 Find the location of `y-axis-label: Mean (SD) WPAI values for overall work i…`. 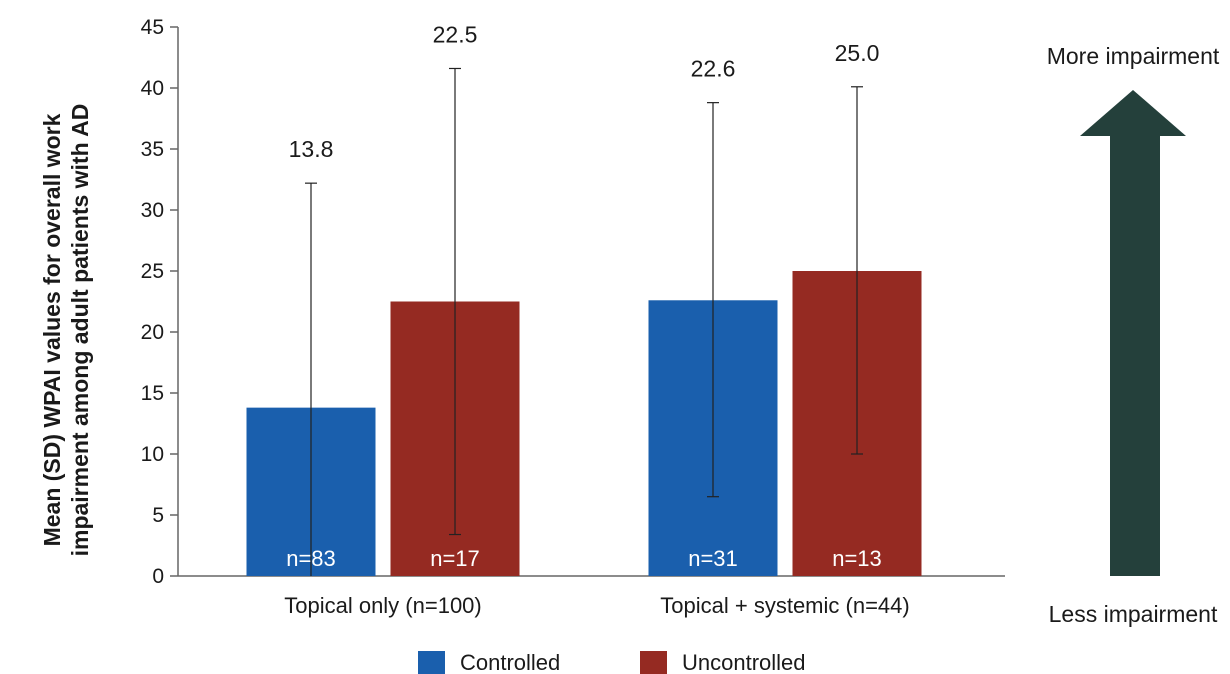

y-axis-label: Mean (SD) WPAI values for overall work i… is located at coordinates (66, 330).